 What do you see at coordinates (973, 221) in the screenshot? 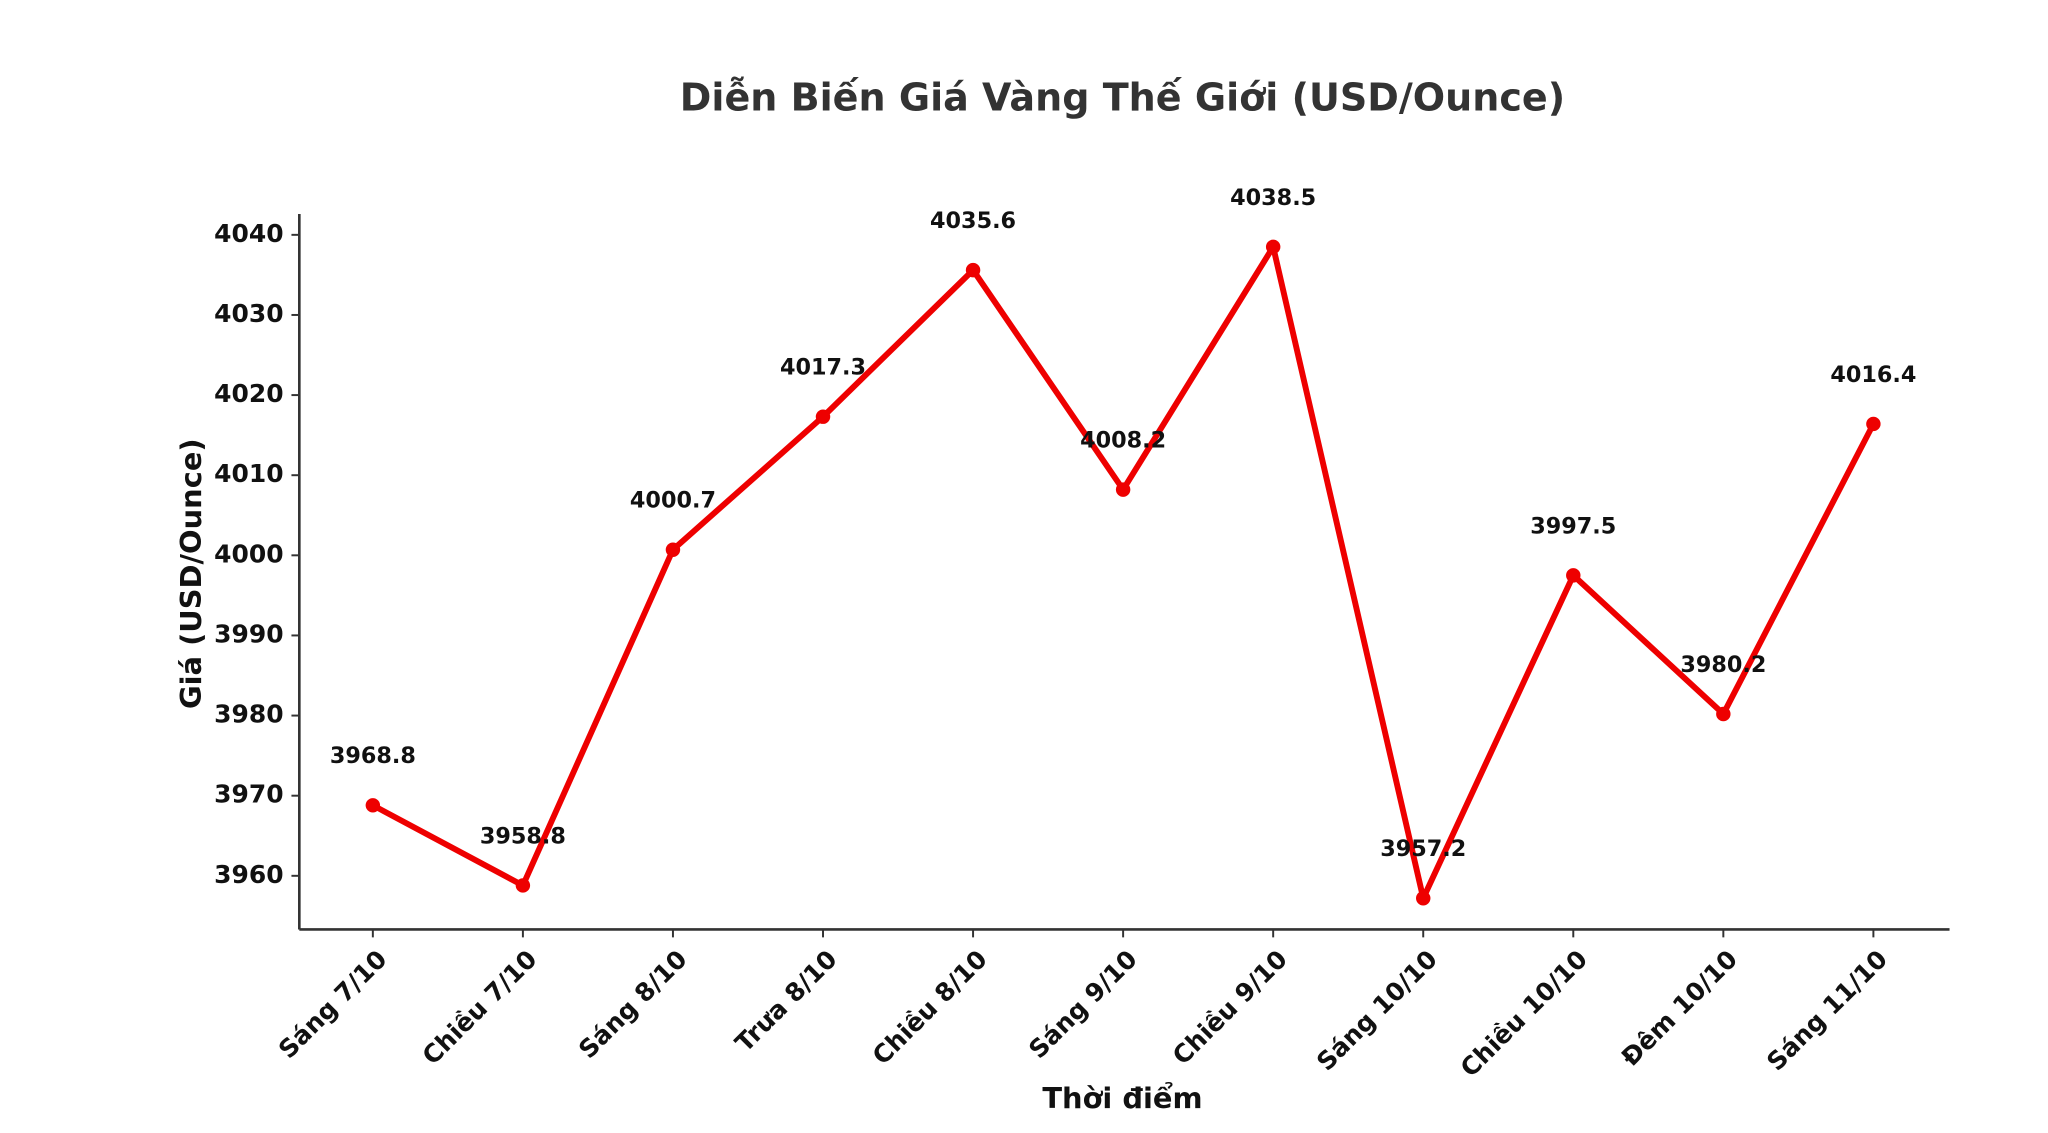
I see `value-label: 4035.6` at bounding box center [973, 221].